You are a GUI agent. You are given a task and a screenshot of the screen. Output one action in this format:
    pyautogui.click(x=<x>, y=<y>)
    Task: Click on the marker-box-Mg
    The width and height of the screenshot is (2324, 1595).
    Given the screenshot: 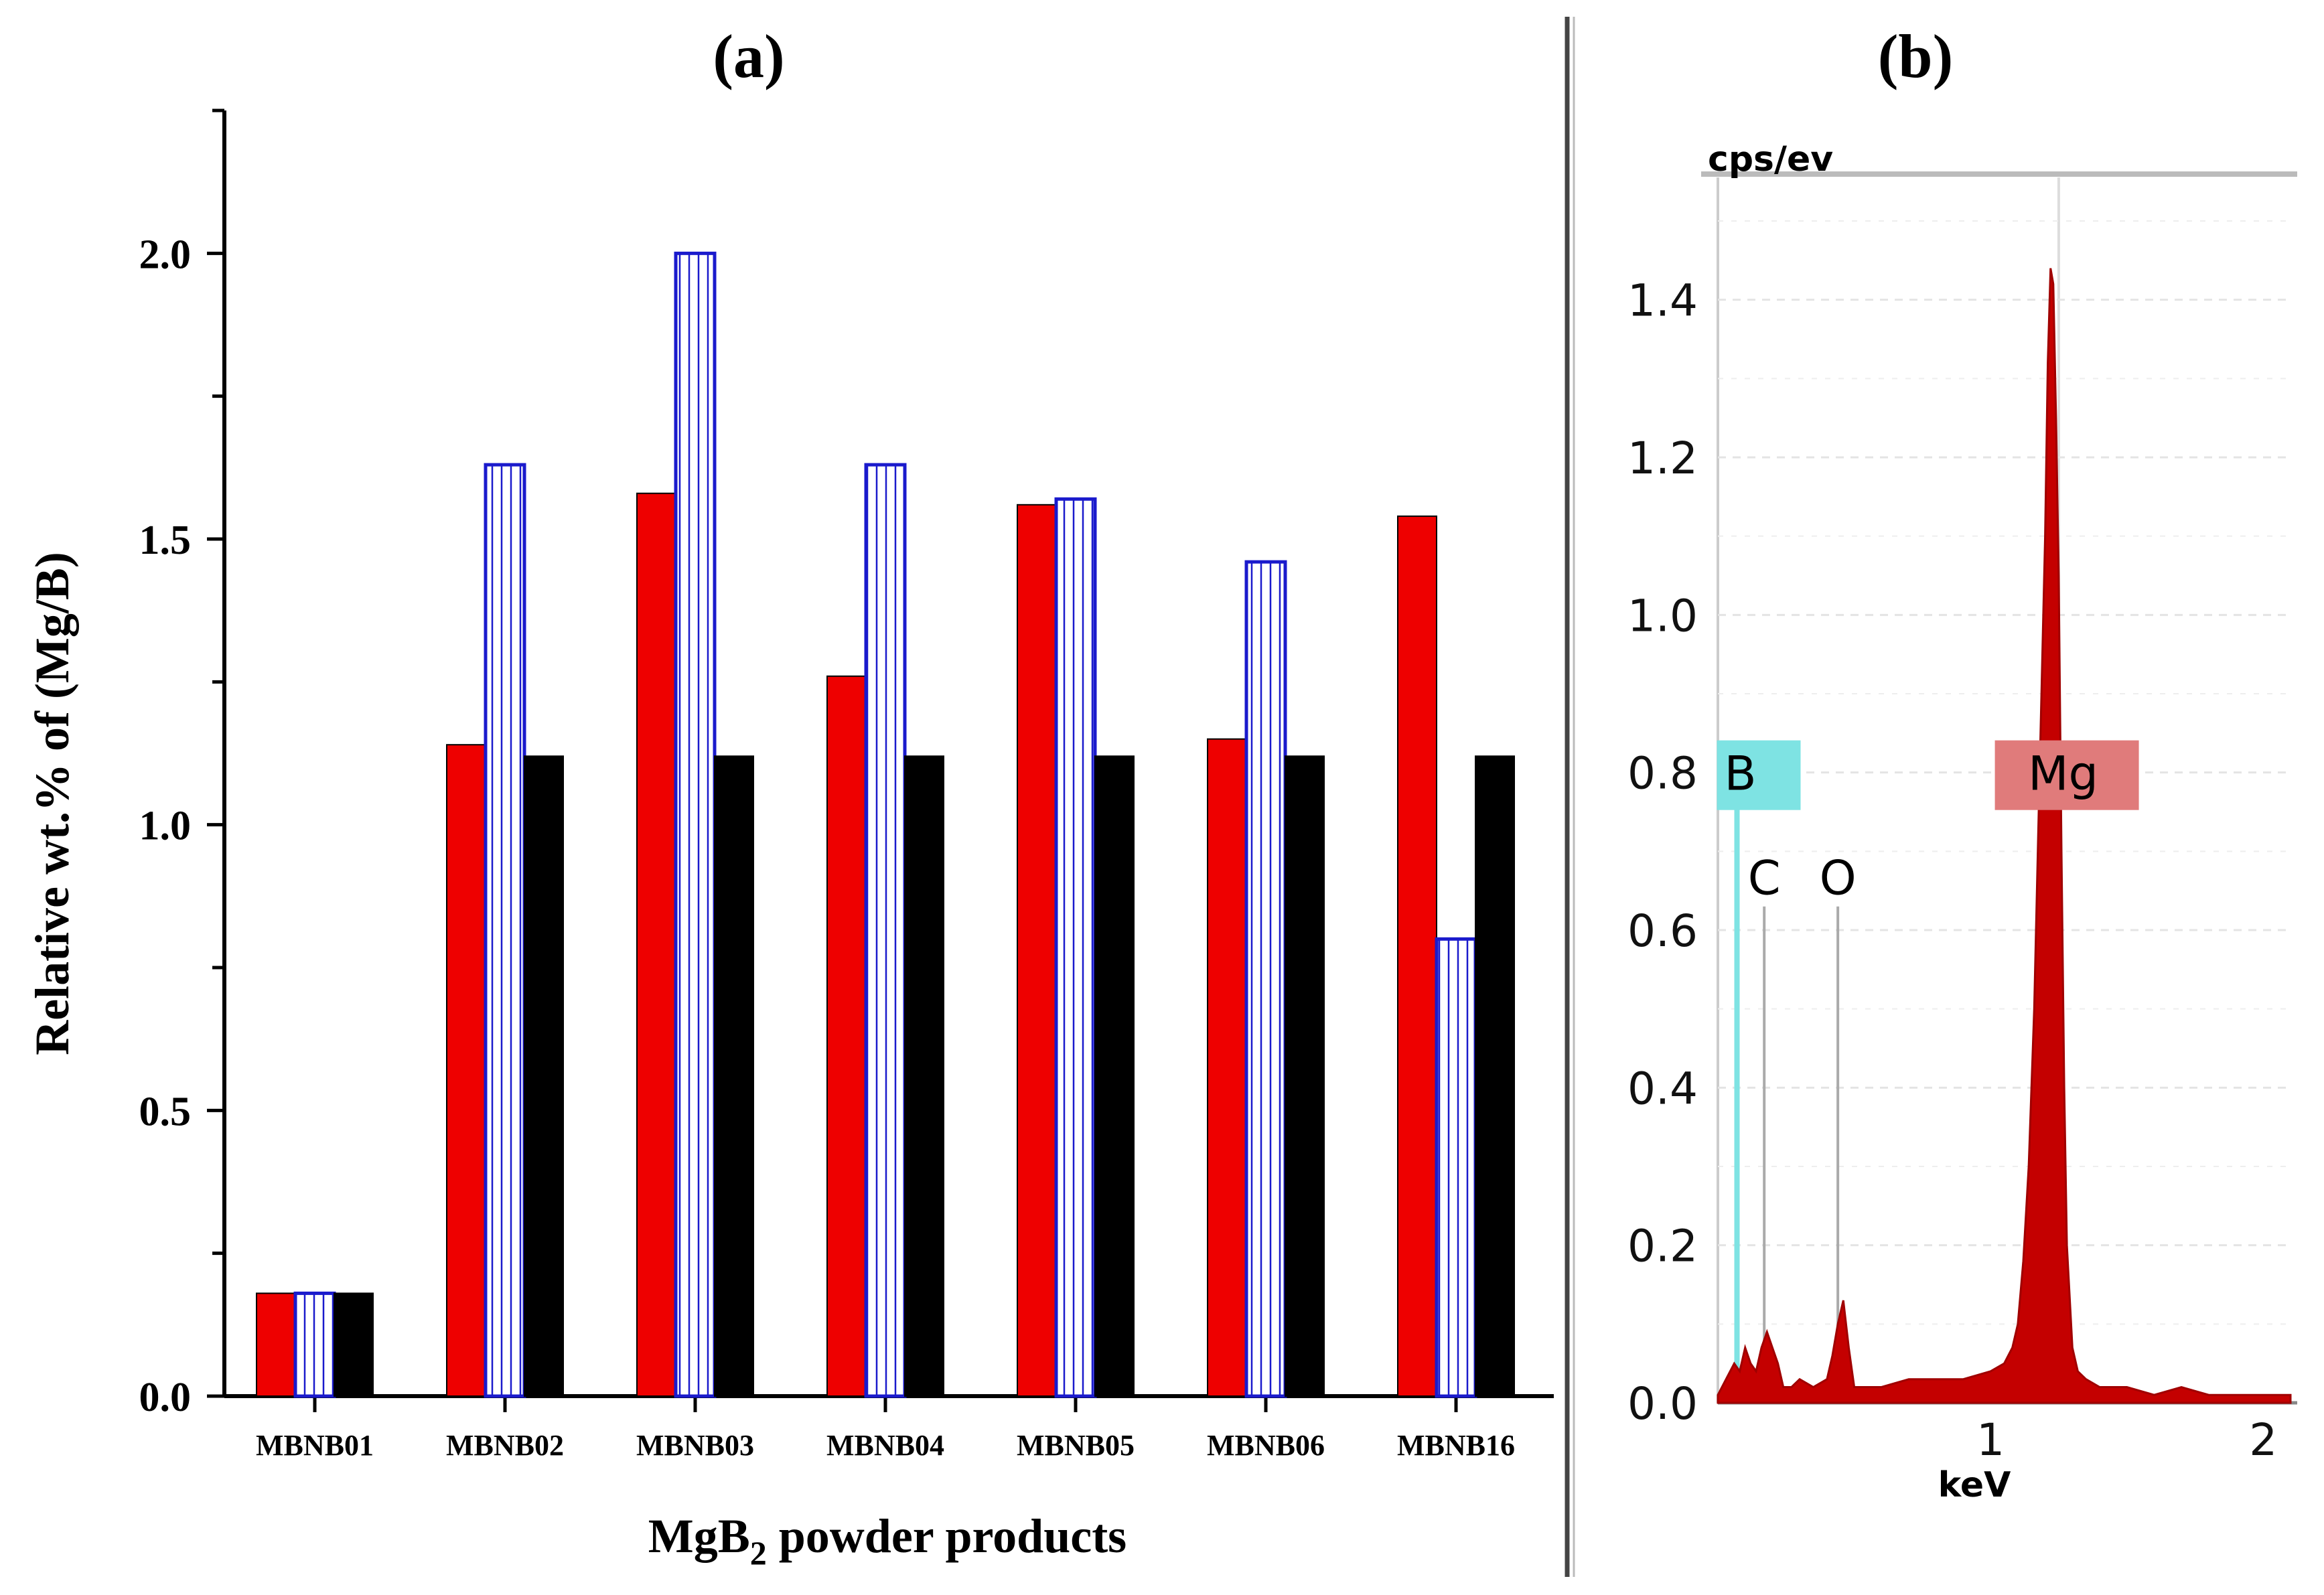 What is the action you would take?
    pyautogui.click(x=2066, y=775)
    